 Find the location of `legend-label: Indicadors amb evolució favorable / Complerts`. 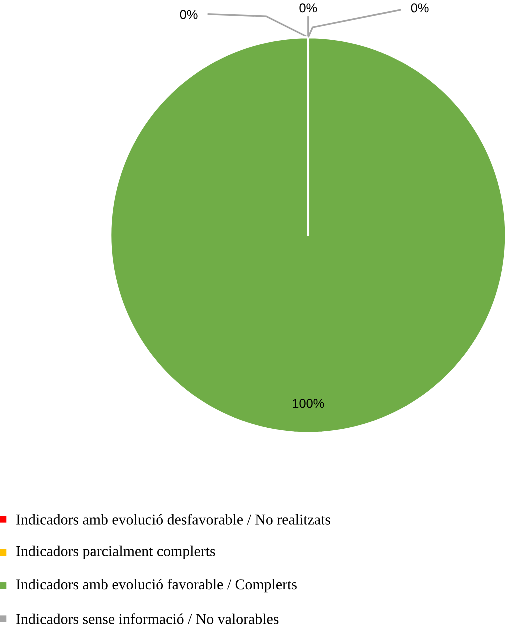

legend-label: Indicadors amb evolució favorable / Complerts is located at coordinates (156, 586).